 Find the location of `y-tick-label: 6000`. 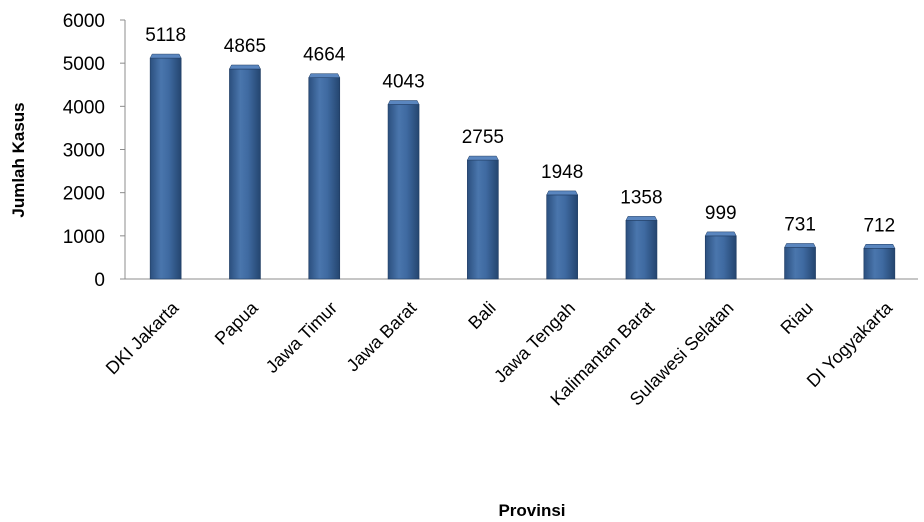

y-tick-label: 6000 is located at coordinates (84, 21).